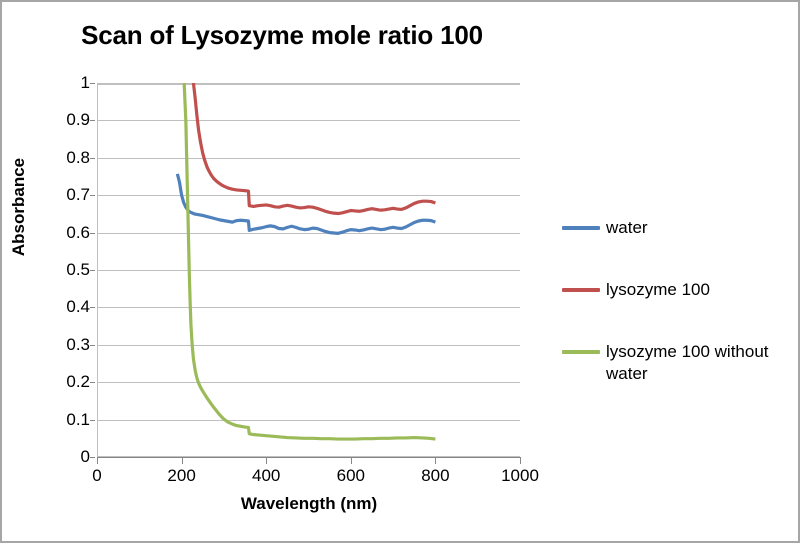 This screenshot has width=800, height=543. What do you see at coordinates (78, 157) in the screenshot?
I see `y-tick-label: 0.8` at bounding box center [78, 157].